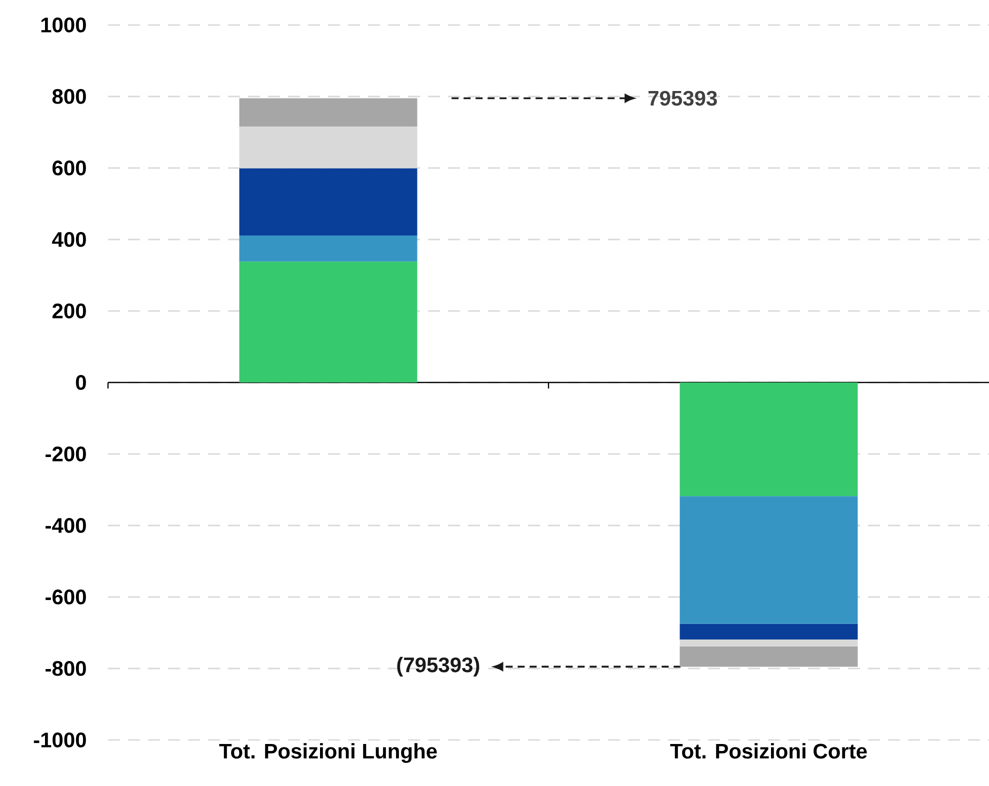 Image resolution: width=989 pixels, height=786 pixels. What do you see at coordinates (81, 382) in the screenshot?
I see `y-tick-label: 0` at bounding box center [81, 382].